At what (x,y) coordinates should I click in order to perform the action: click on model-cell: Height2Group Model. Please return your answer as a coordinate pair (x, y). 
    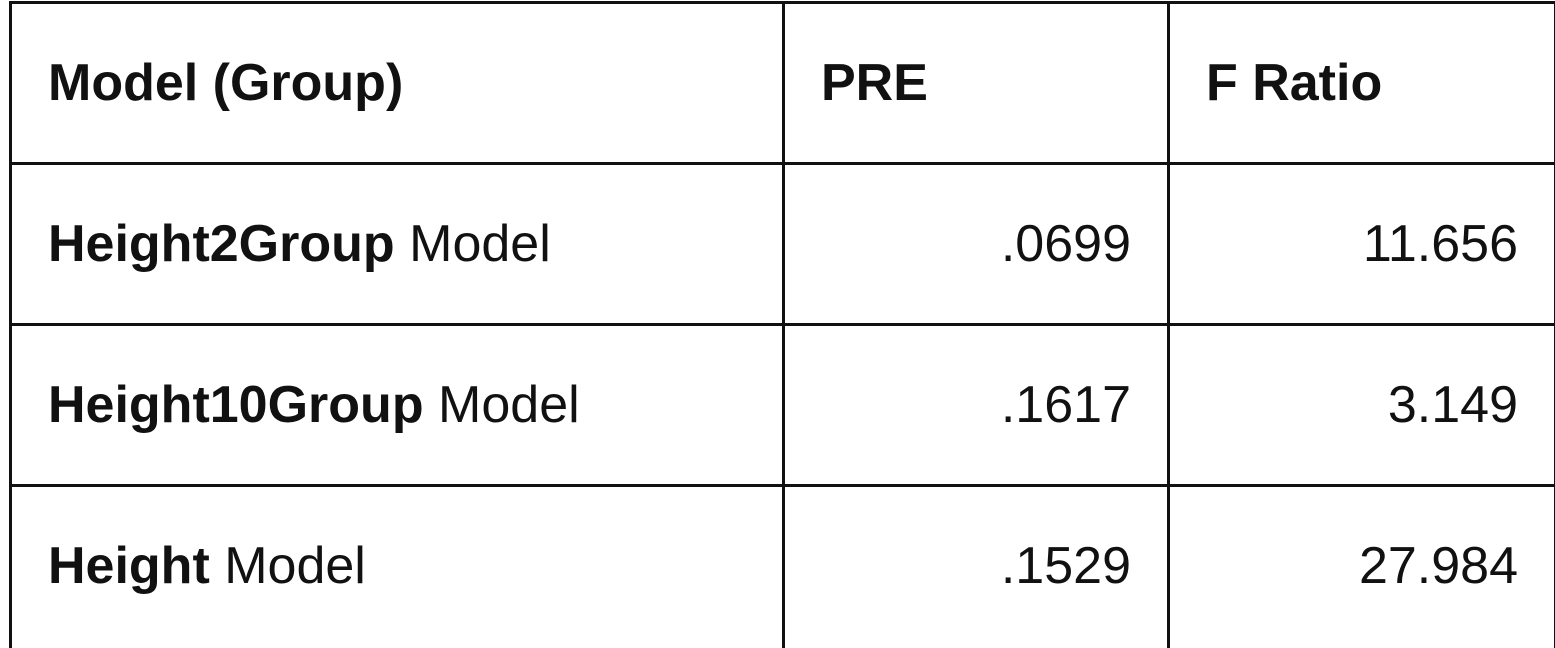
    Looking at the image, I should click on (397, 244).